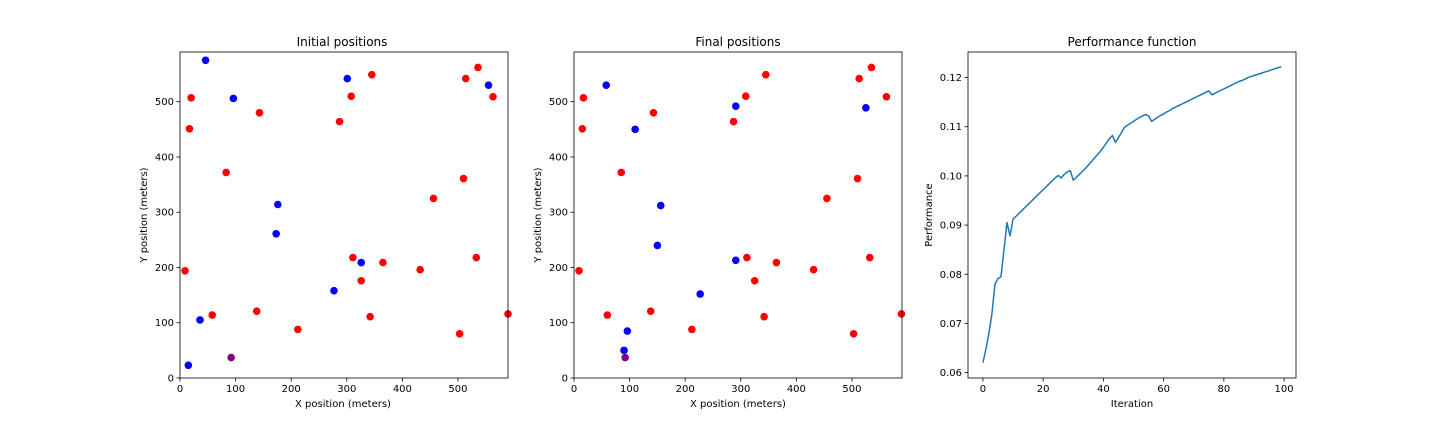 This screenshot has width=1440, height=432. I want to click on y-tick-label: 0.10, so click(951, 176).